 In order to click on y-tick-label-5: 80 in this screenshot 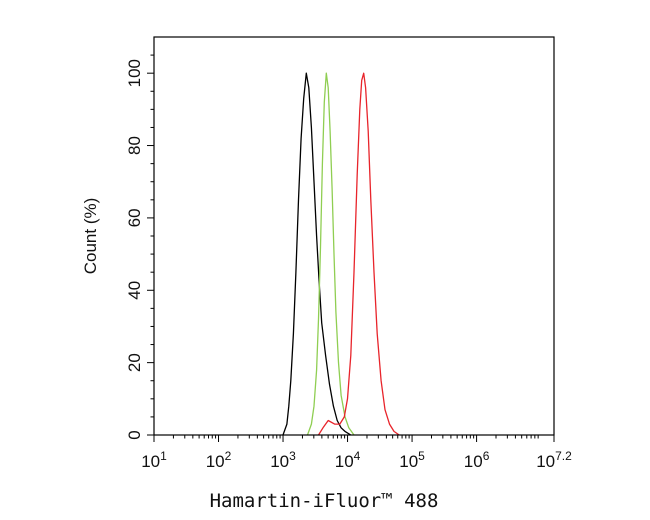, I will do `click(134, 145)`.